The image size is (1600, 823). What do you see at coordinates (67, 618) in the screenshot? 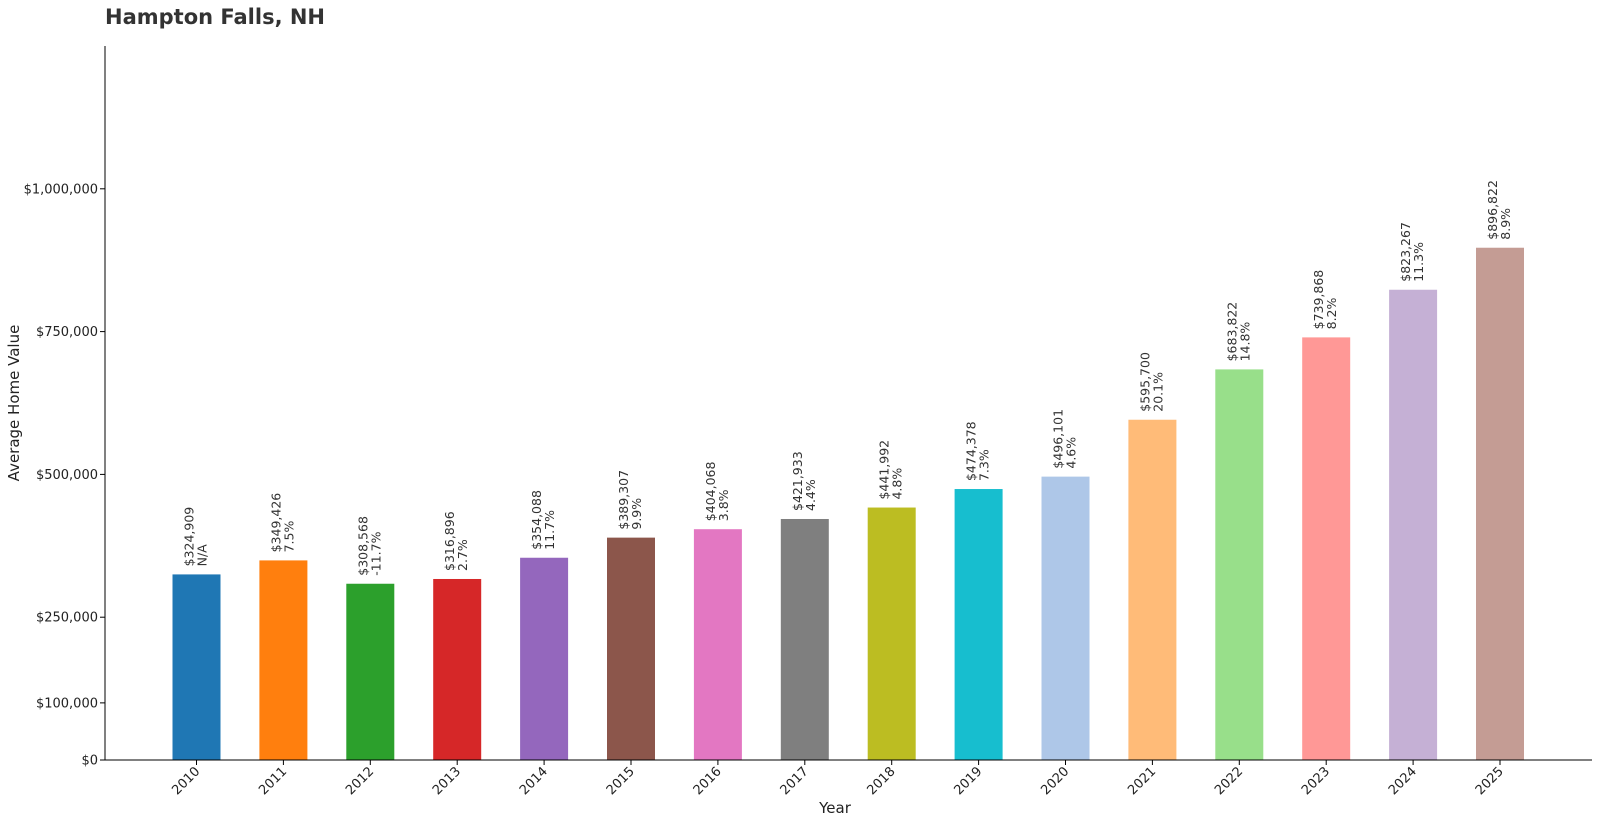
I see `y-tick-label: $250,000` at bounding box center [67, 618].